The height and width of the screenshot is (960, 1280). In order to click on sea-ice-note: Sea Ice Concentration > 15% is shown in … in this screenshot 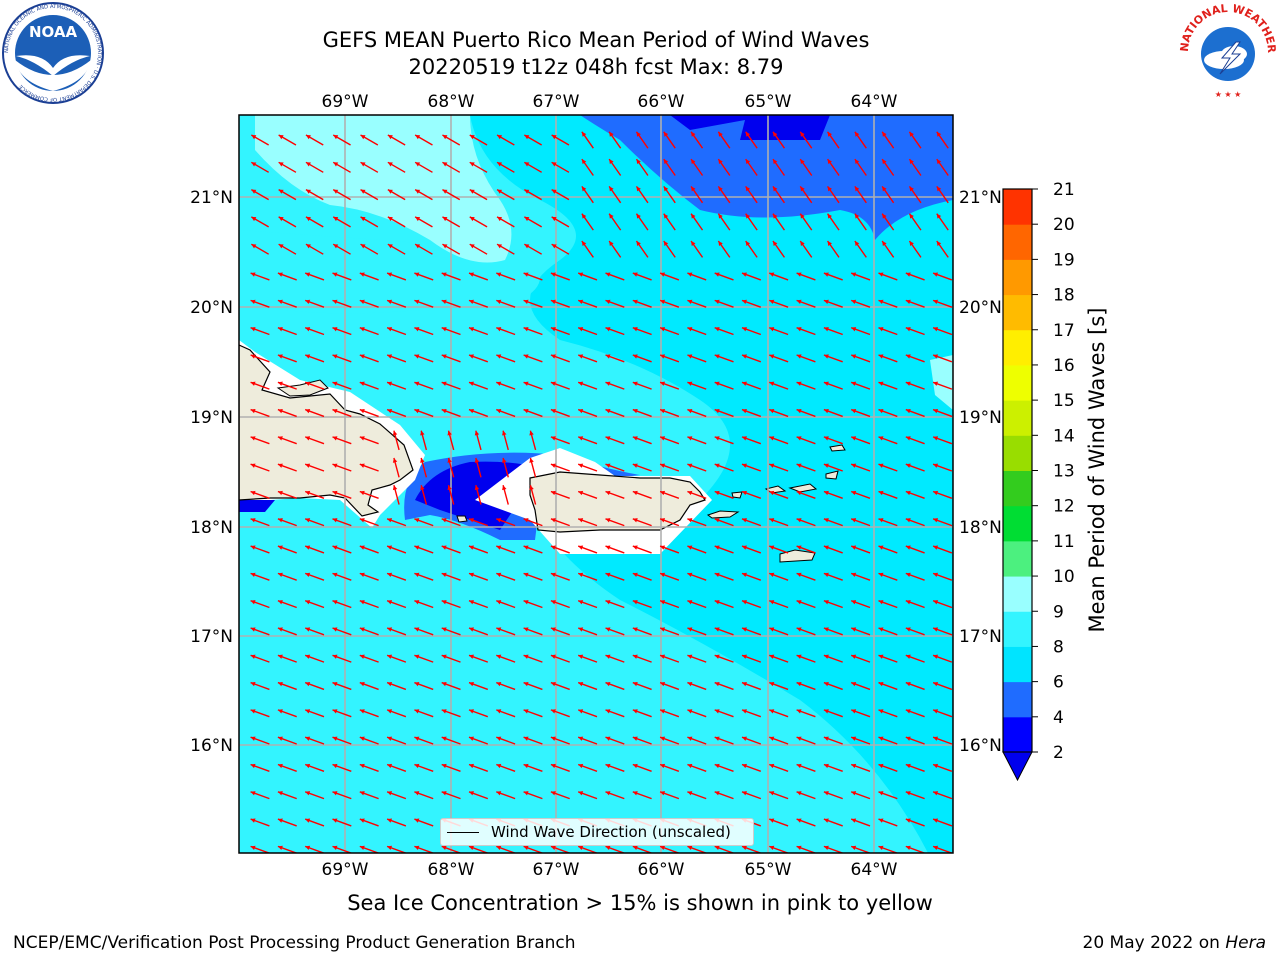, I will do `click(640, 903)`.